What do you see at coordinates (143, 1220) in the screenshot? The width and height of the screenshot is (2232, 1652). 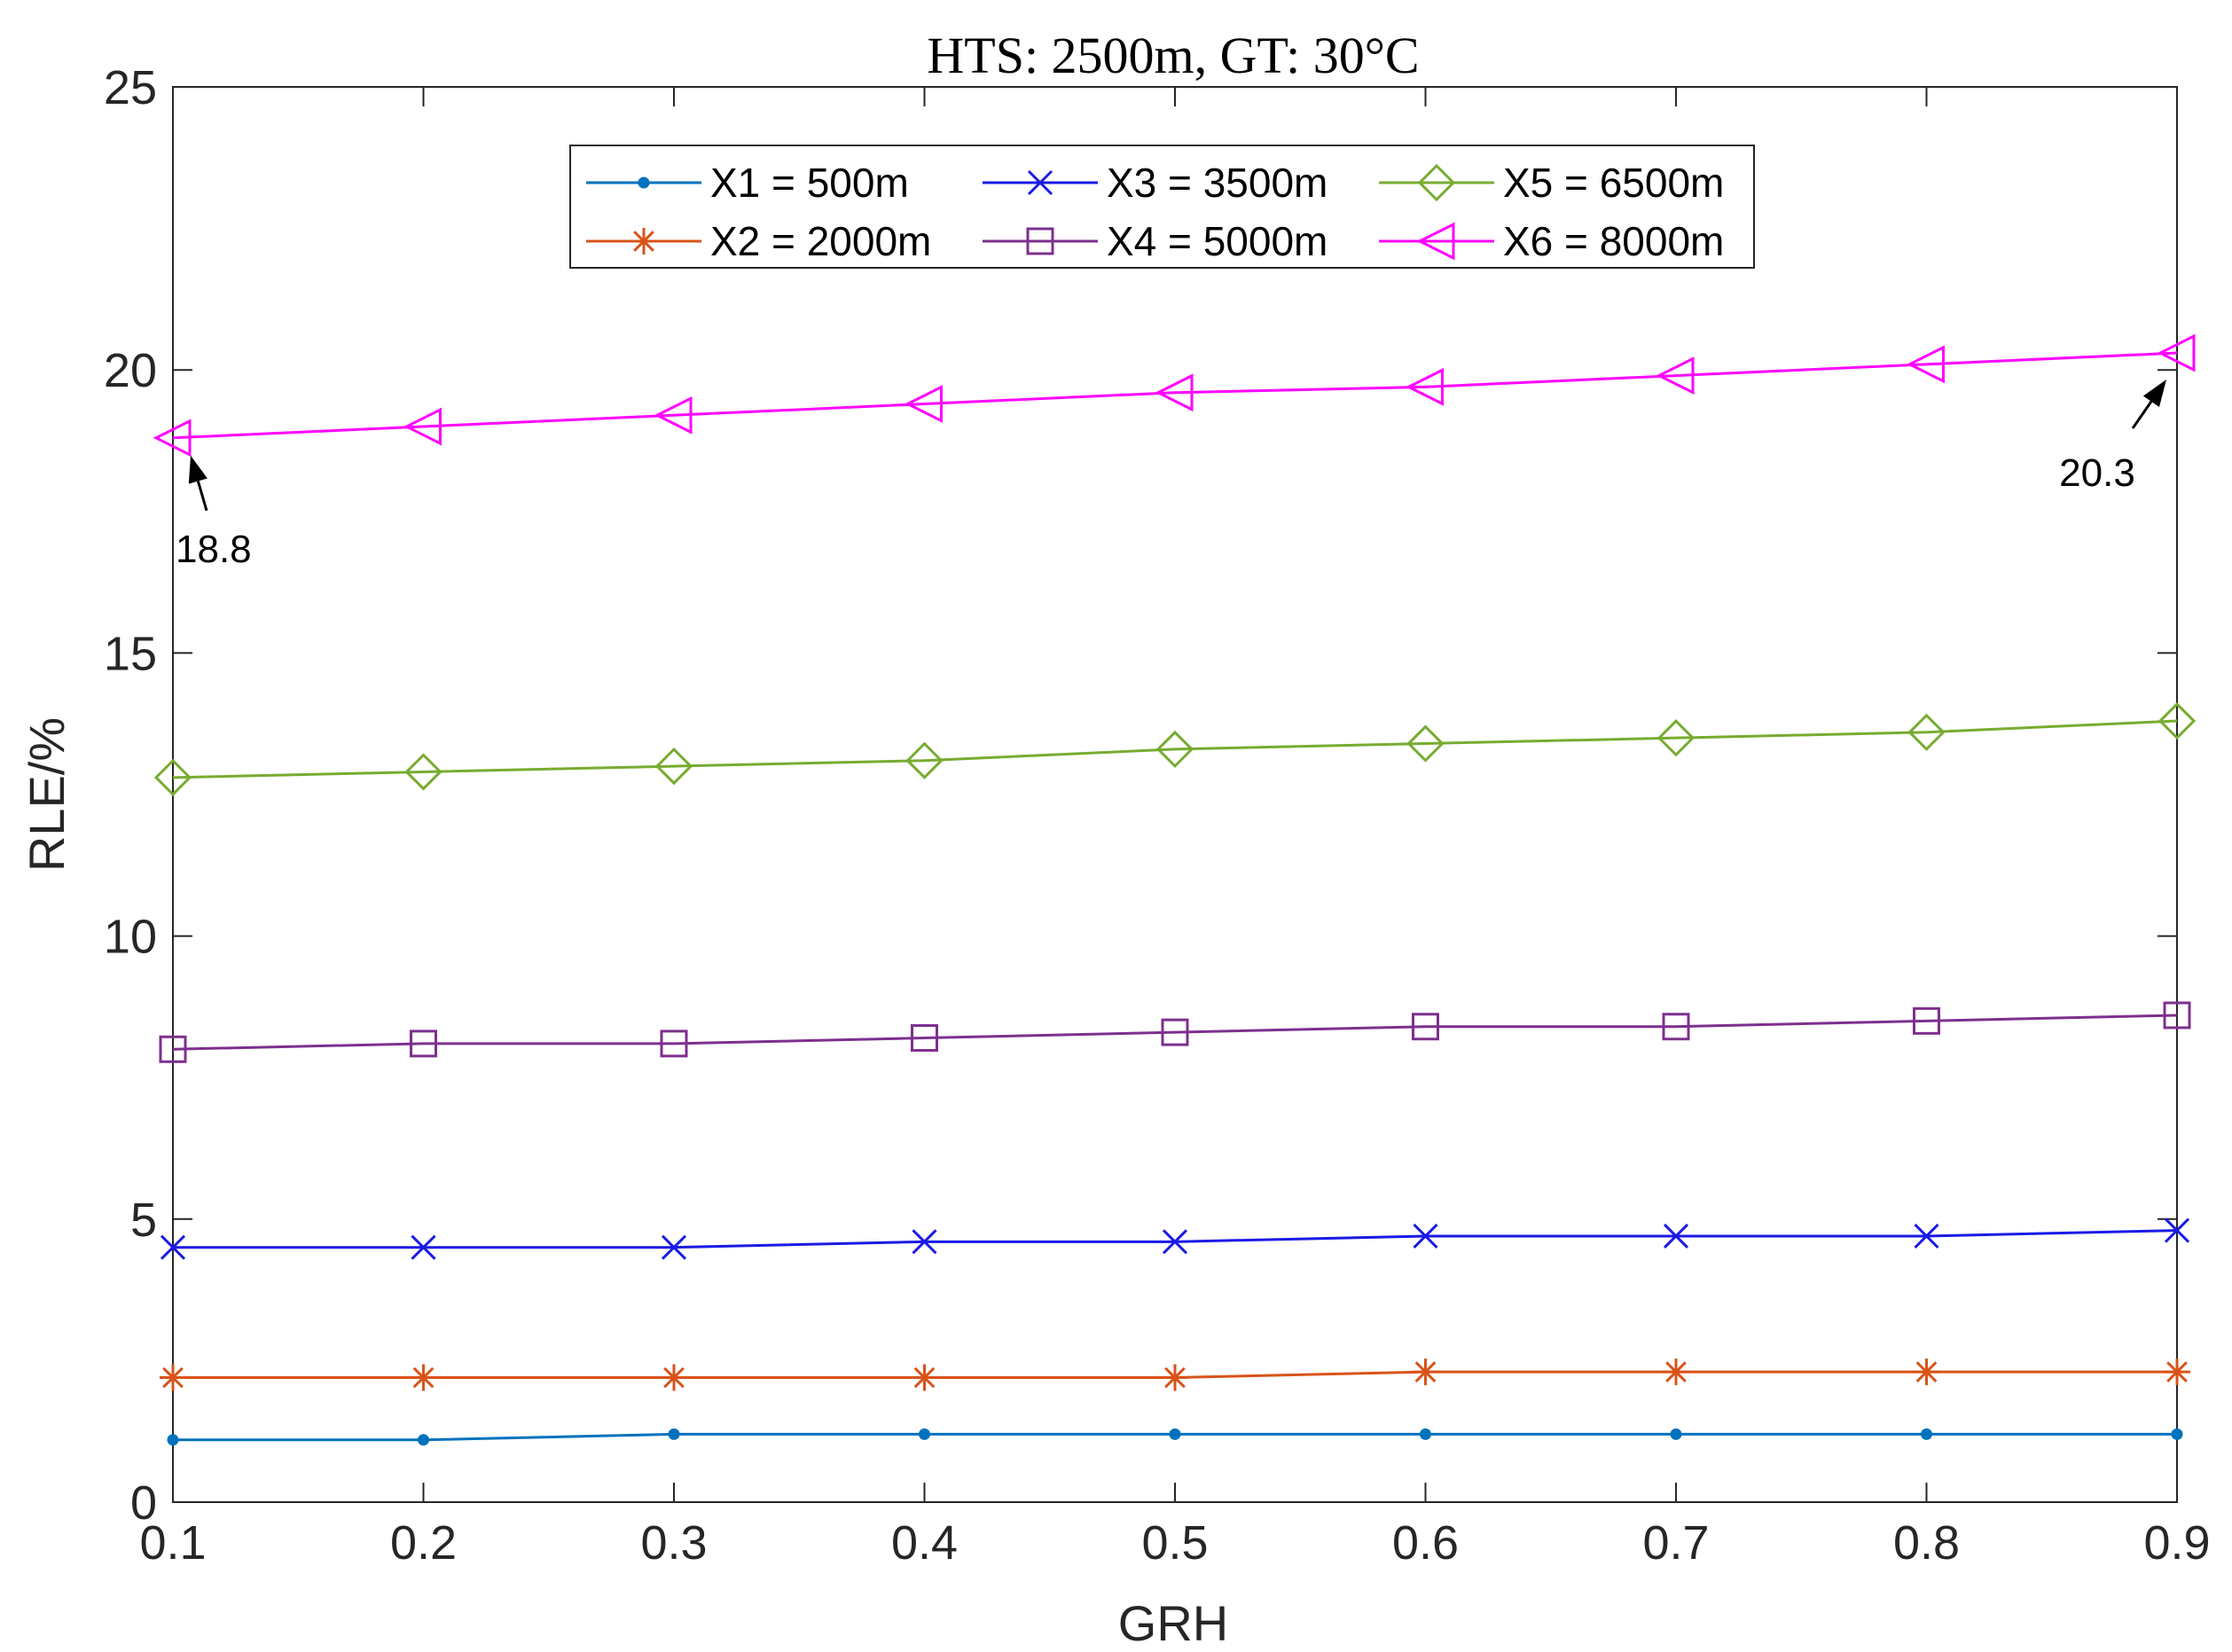 I see `y-tick-label: 5` at bounding box center [143, 1220].